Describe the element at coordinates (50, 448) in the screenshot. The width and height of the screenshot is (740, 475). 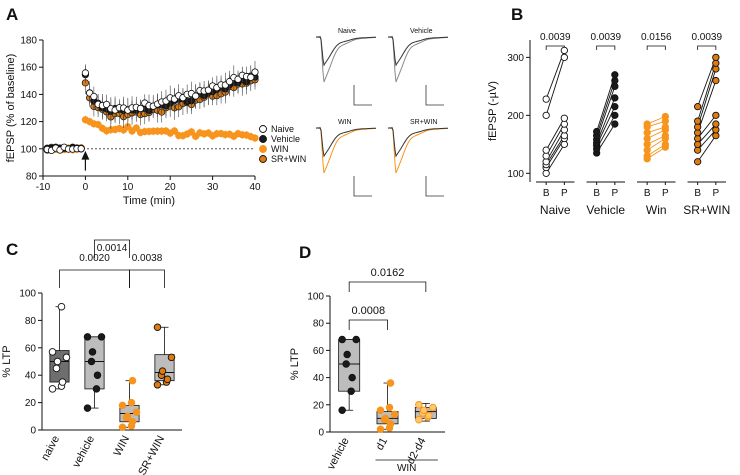
I see `x-tick-label: naive` at that location.